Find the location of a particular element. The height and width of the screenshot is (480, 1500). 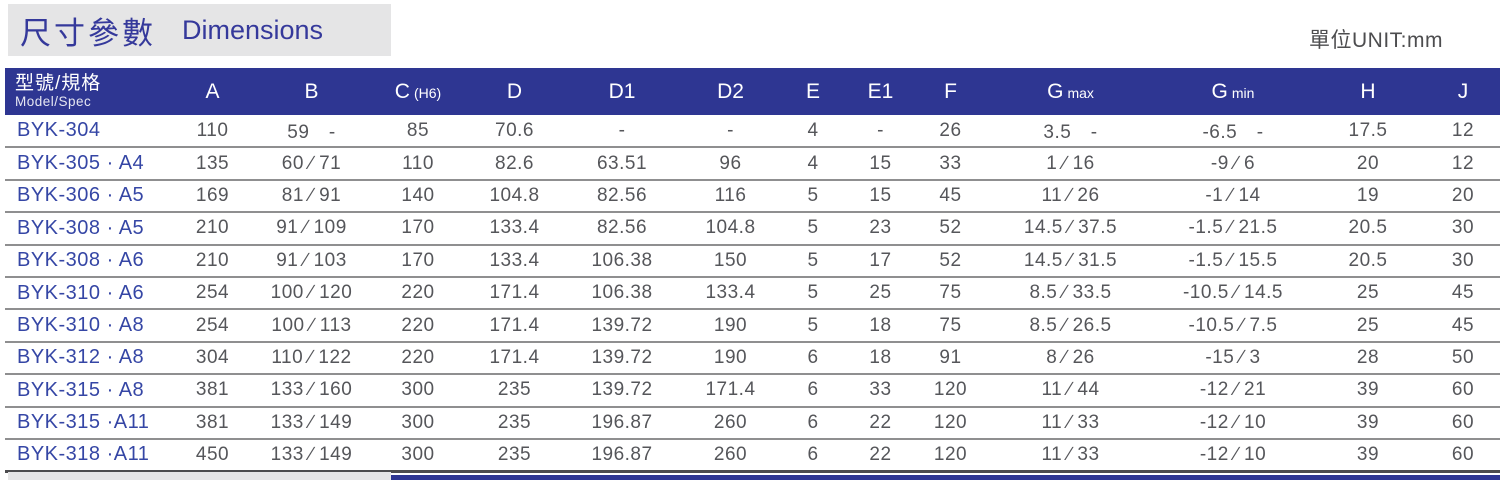

value-cell-gmin: -9 ∕ 6 is located at coordinates (1233, 163).